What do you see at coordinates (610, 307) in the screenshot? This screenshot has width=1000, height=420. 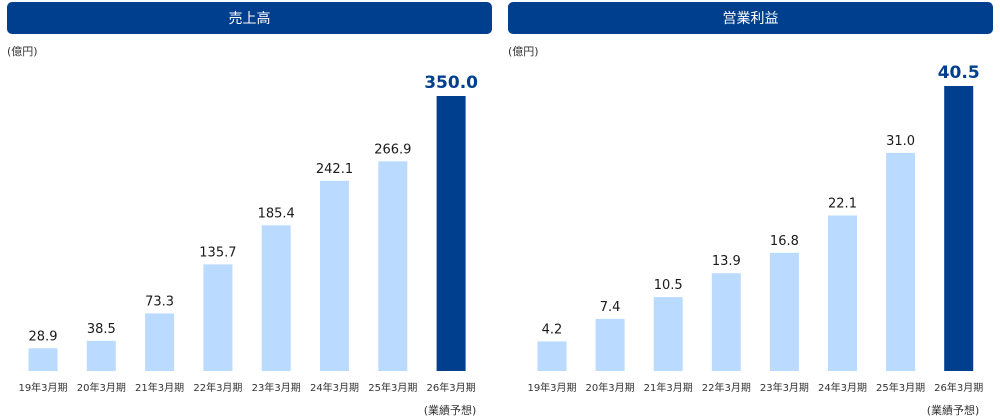 I see `operating-profit-value-label-1: 7.4` at bounding box center [610, 307].